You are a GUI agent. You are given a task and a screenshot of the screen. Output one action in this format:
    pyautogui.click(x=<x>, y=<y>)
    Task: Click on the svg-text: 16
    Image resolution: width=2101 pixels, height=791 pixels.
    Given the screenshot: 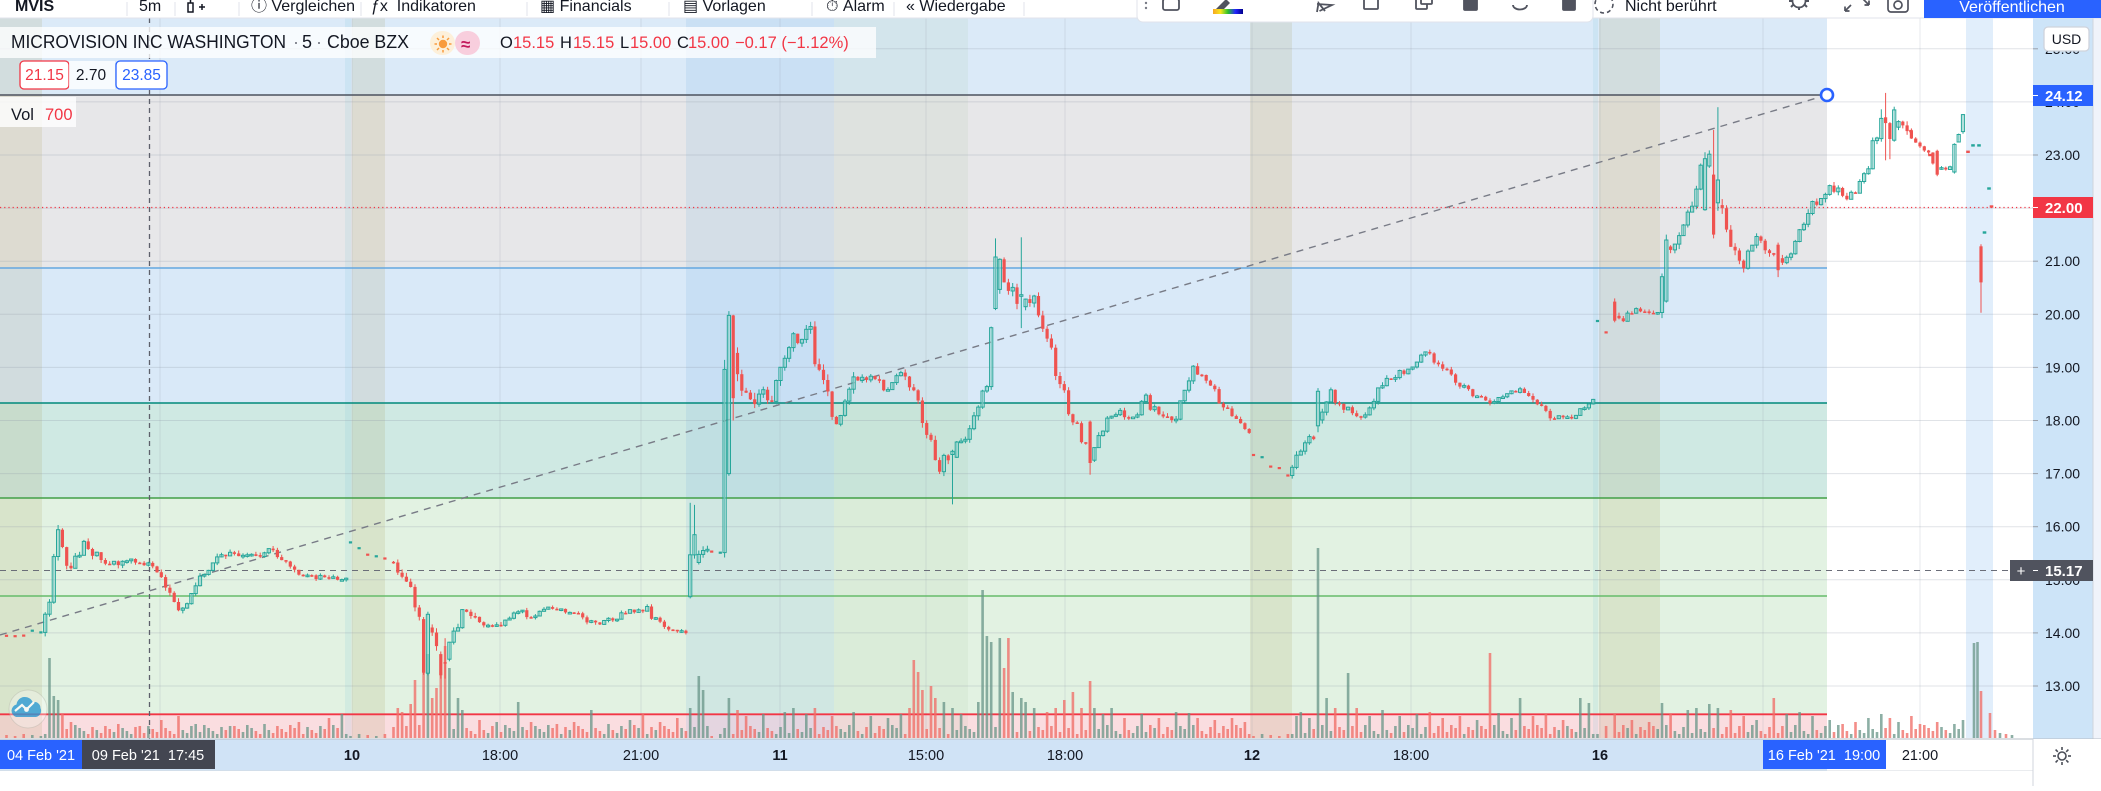 What is the action you would take?
    pyautogui.click(x=1600, y=756)
    